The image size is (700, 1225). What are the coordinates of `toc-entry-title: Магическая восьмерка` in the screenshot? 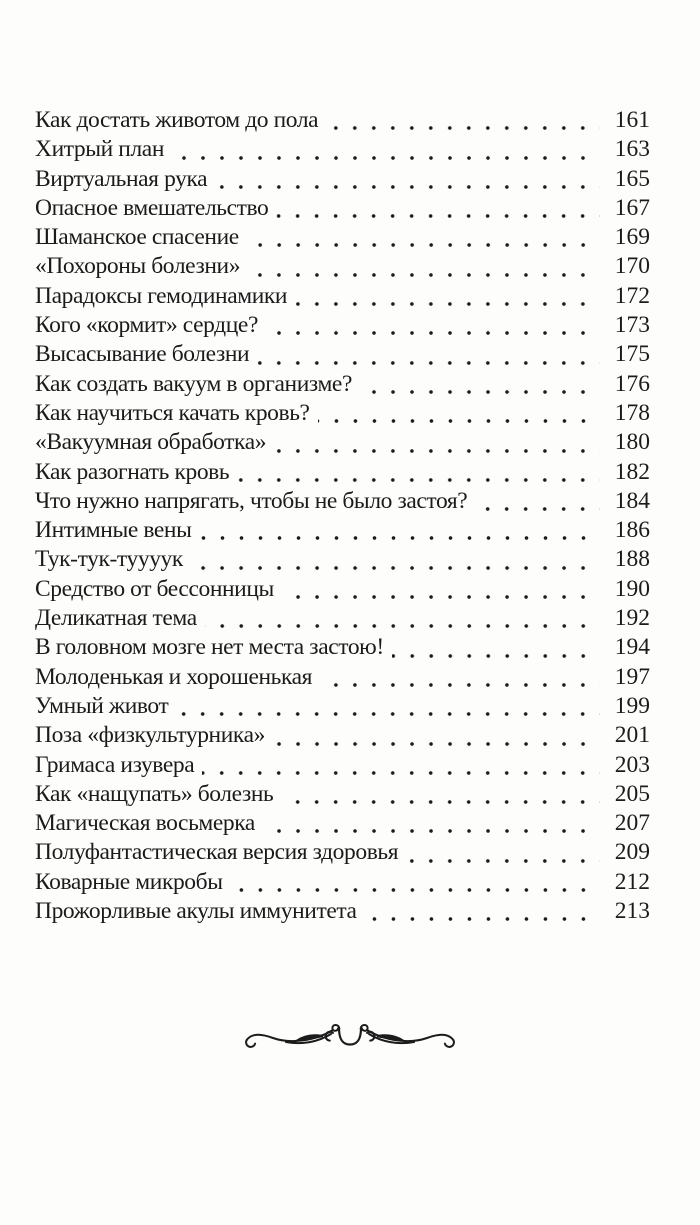 It's located at (145, 823).